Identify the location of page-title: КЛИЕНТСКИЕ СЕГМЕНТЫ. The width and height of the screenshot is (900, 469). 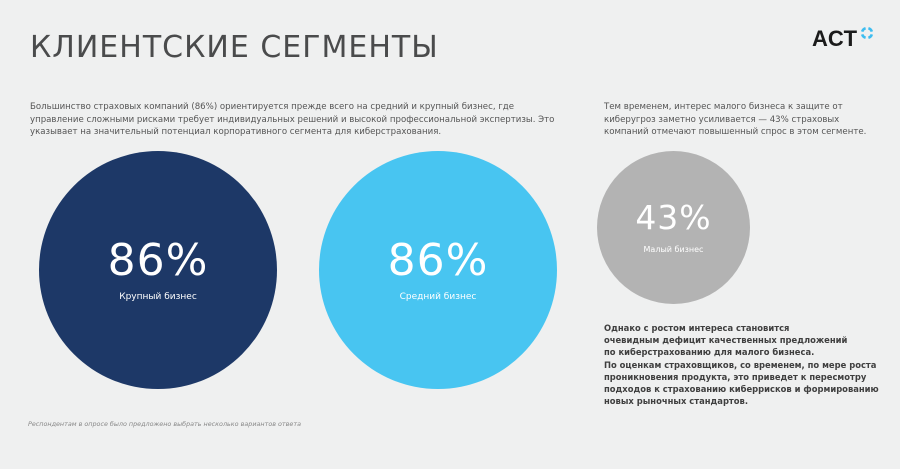
(234, 47).